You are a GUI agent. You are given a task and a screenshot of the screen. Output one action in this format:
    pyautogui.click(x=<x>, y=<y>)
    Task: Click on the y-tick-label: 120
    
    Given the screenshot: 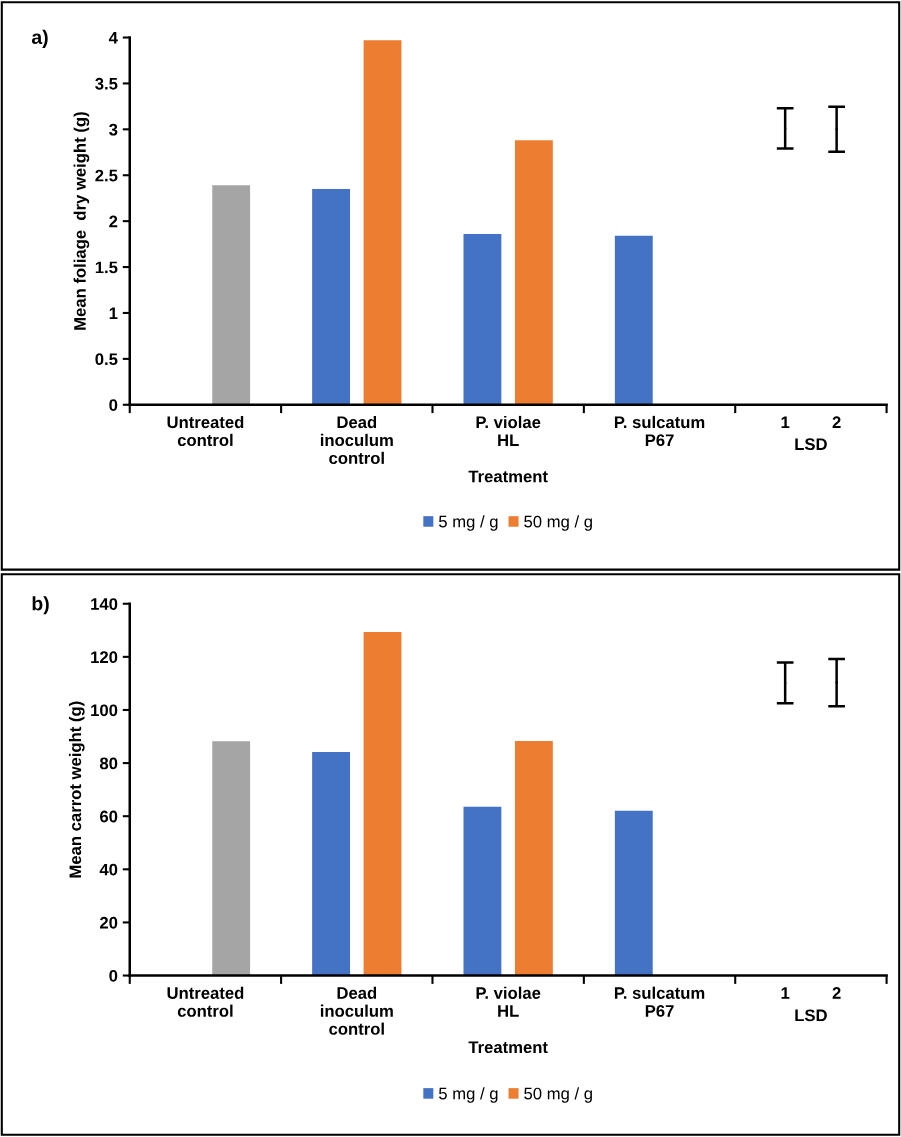 What is the action you would take?
    pyautogui.click(x=104, y=657)
    